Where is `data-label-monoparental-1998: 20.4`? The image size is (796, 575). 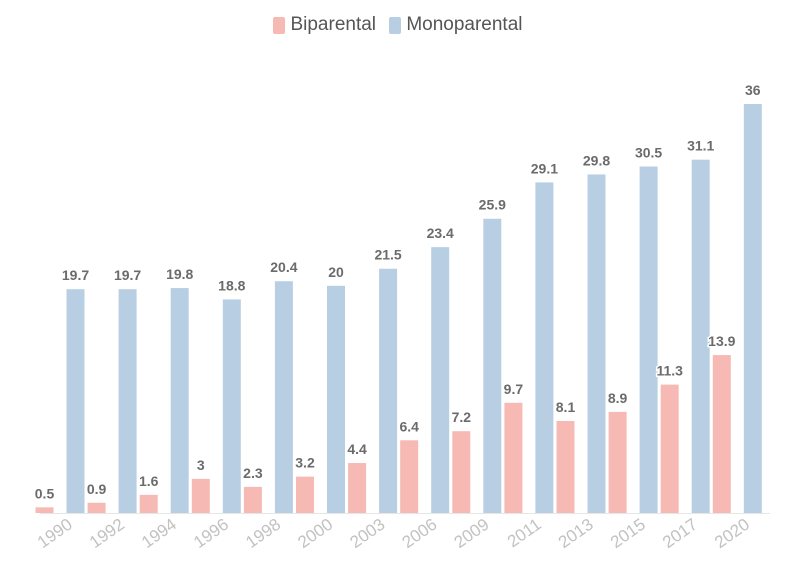 data-label-monoparental-1998: 20.4 is located at coordinates (283, 267).